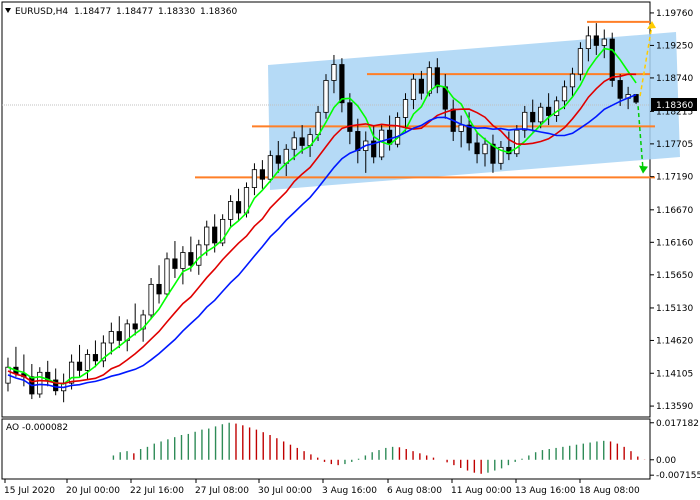  Describe the element at coordinates (222, 491) in the screenshot. I see `time-tick-label: 27 Jul 08:00` at that location.